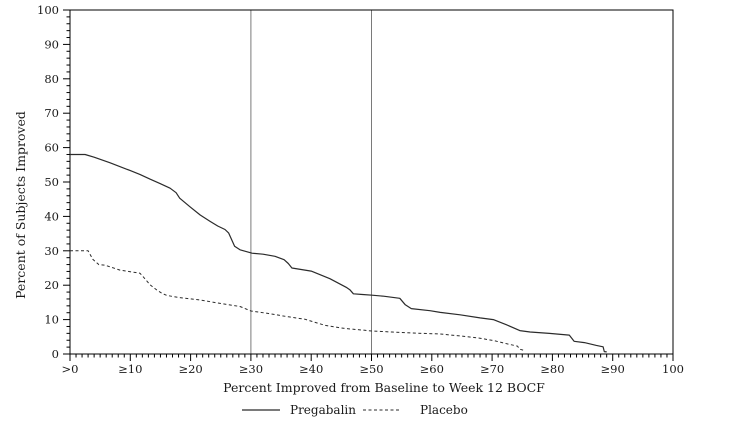 This screenshot has height=435, width=742. What do you see at coordinates (51, 44) in the screenshot?
I see `y-tick-label: 90` at bounding box center [51, 44].